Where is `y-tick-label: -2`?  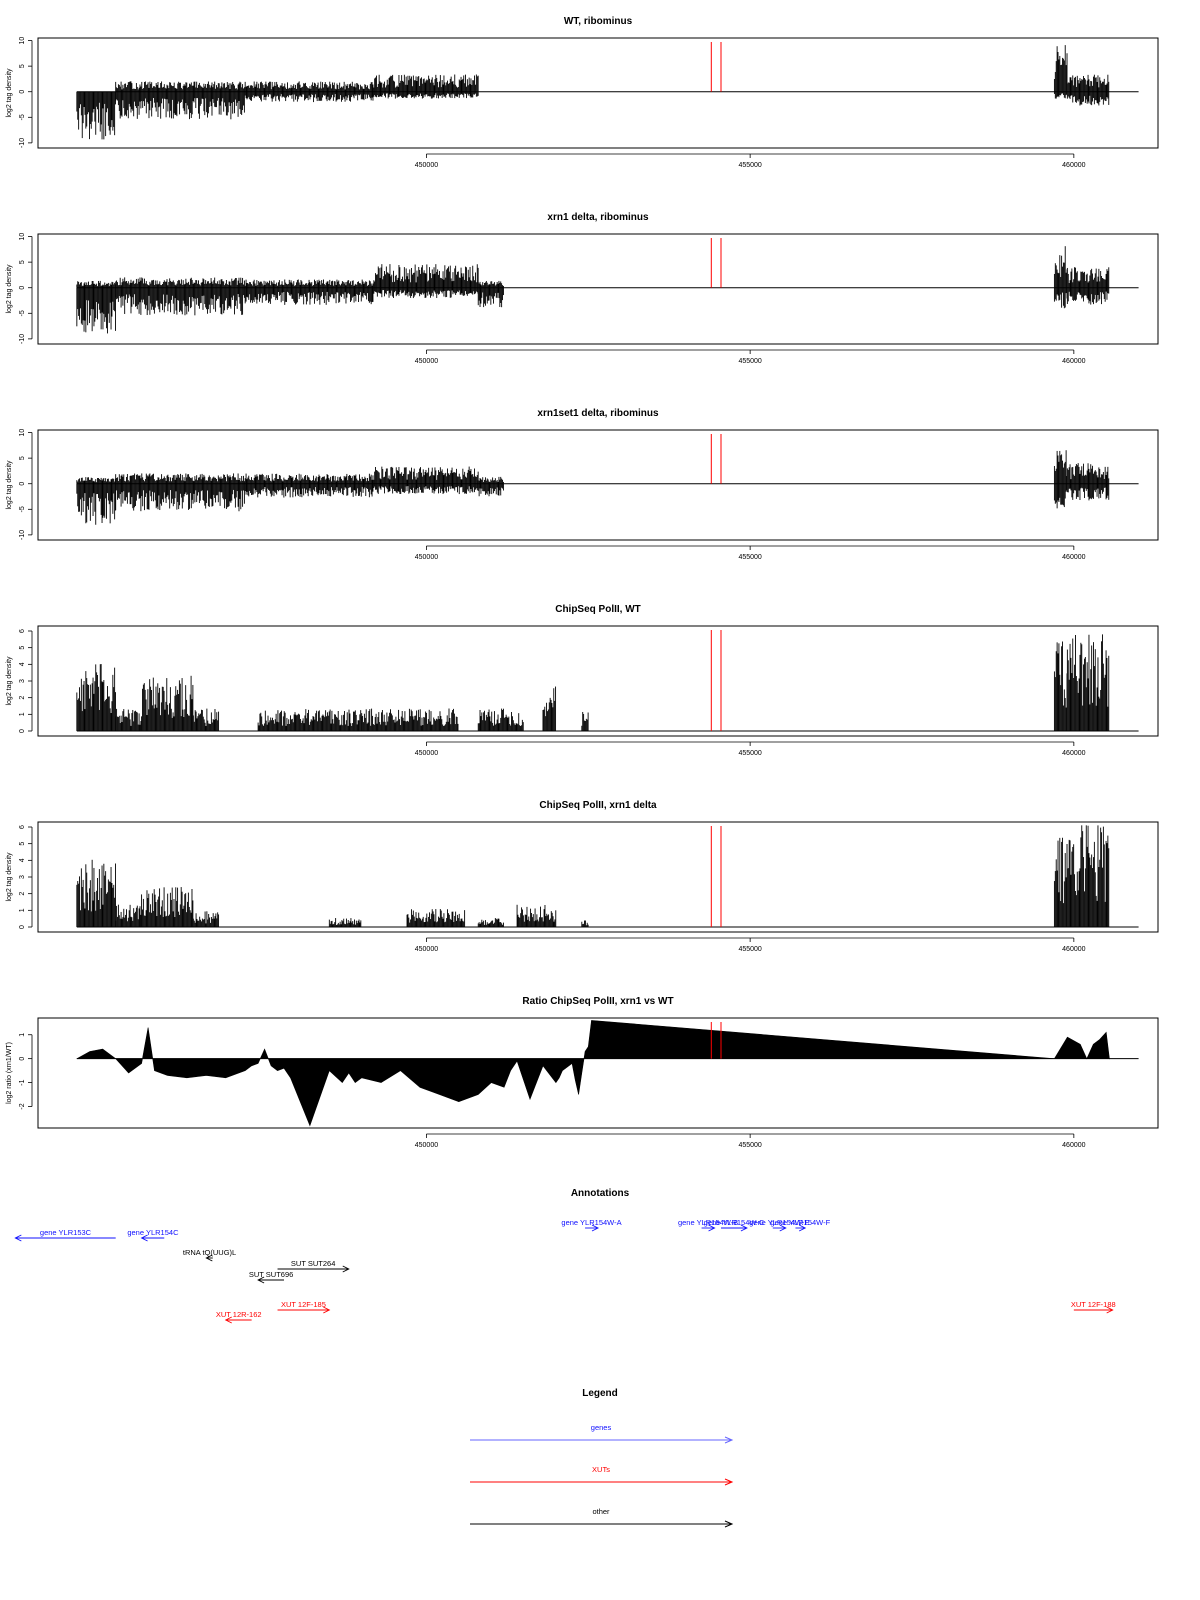 y-tick-label: -2 is located at coordinates (22, 1106).